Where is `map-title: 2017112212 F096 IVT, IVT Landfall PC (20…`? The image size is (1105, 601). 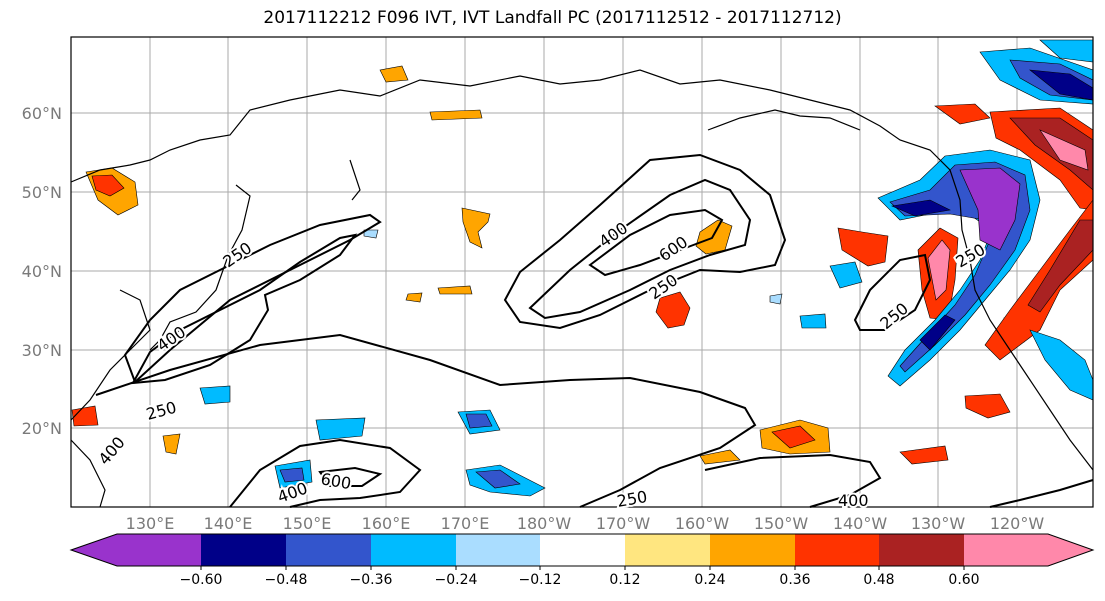
map-title: 2017112212 F096 IVT, IVT Landfall PC (20… is located at coordinates (552, 18).